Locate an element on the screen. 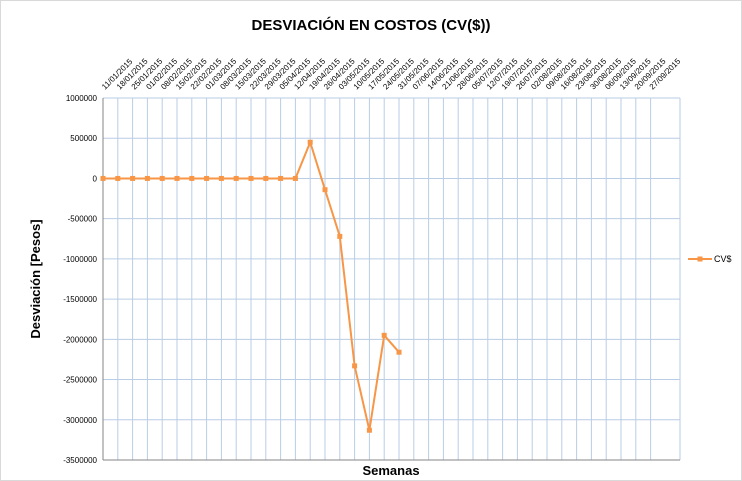 The image size is (742, 481). y-tick-label: -3500000 is located at coordinates (80, 460).